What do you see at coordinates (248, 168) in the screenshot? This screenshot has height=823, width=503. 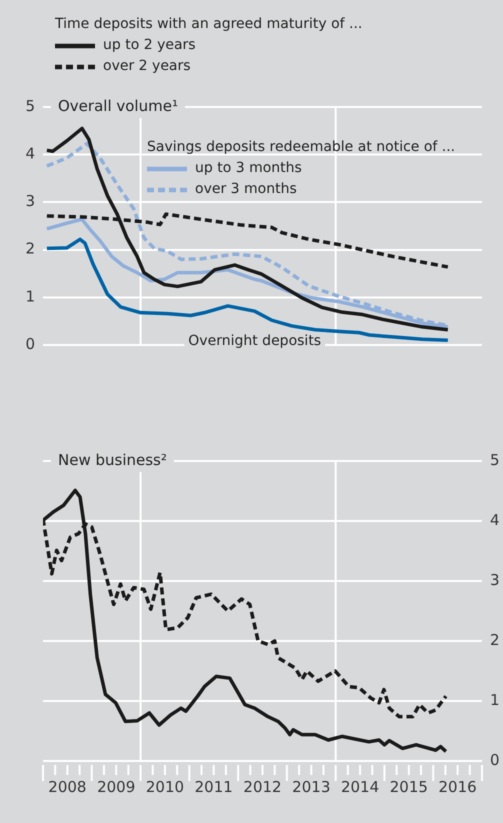 I see `legend-label: up to 3 months` at bounding box center [248, 168].